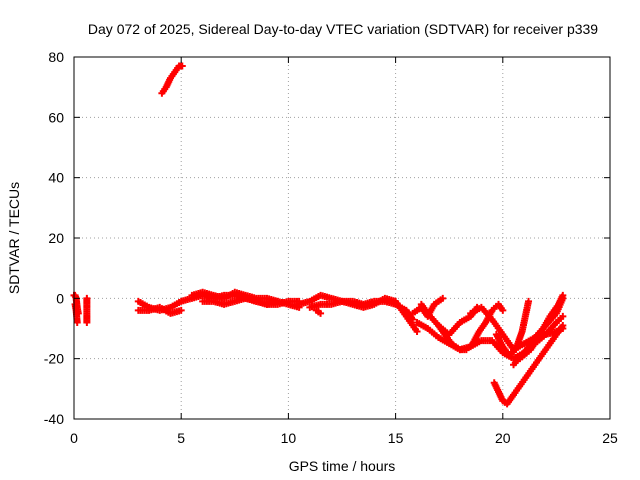 The height and width of the screenshot is (480, 640). What do you see at coordinates (470, 327) in the screenshot?
I see `series-sat-o` at bounding box center [470, 327].